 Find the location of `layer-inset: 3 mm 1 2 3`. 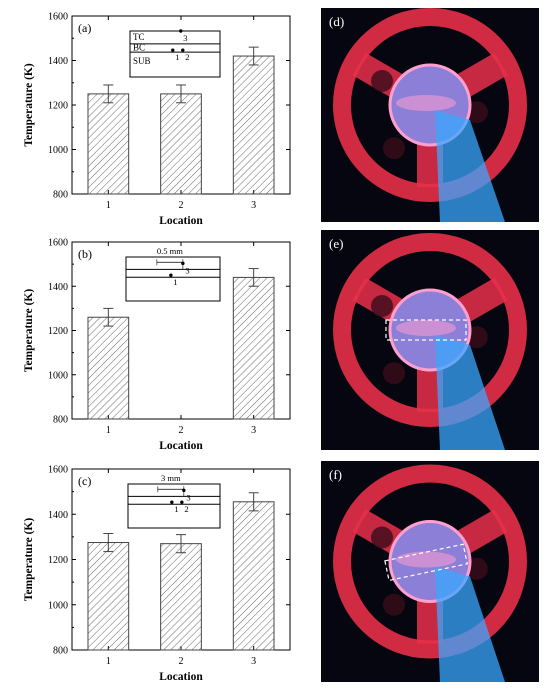

layer-inset: 3 mm 1 2 3 is located at coordinates (174, 501).